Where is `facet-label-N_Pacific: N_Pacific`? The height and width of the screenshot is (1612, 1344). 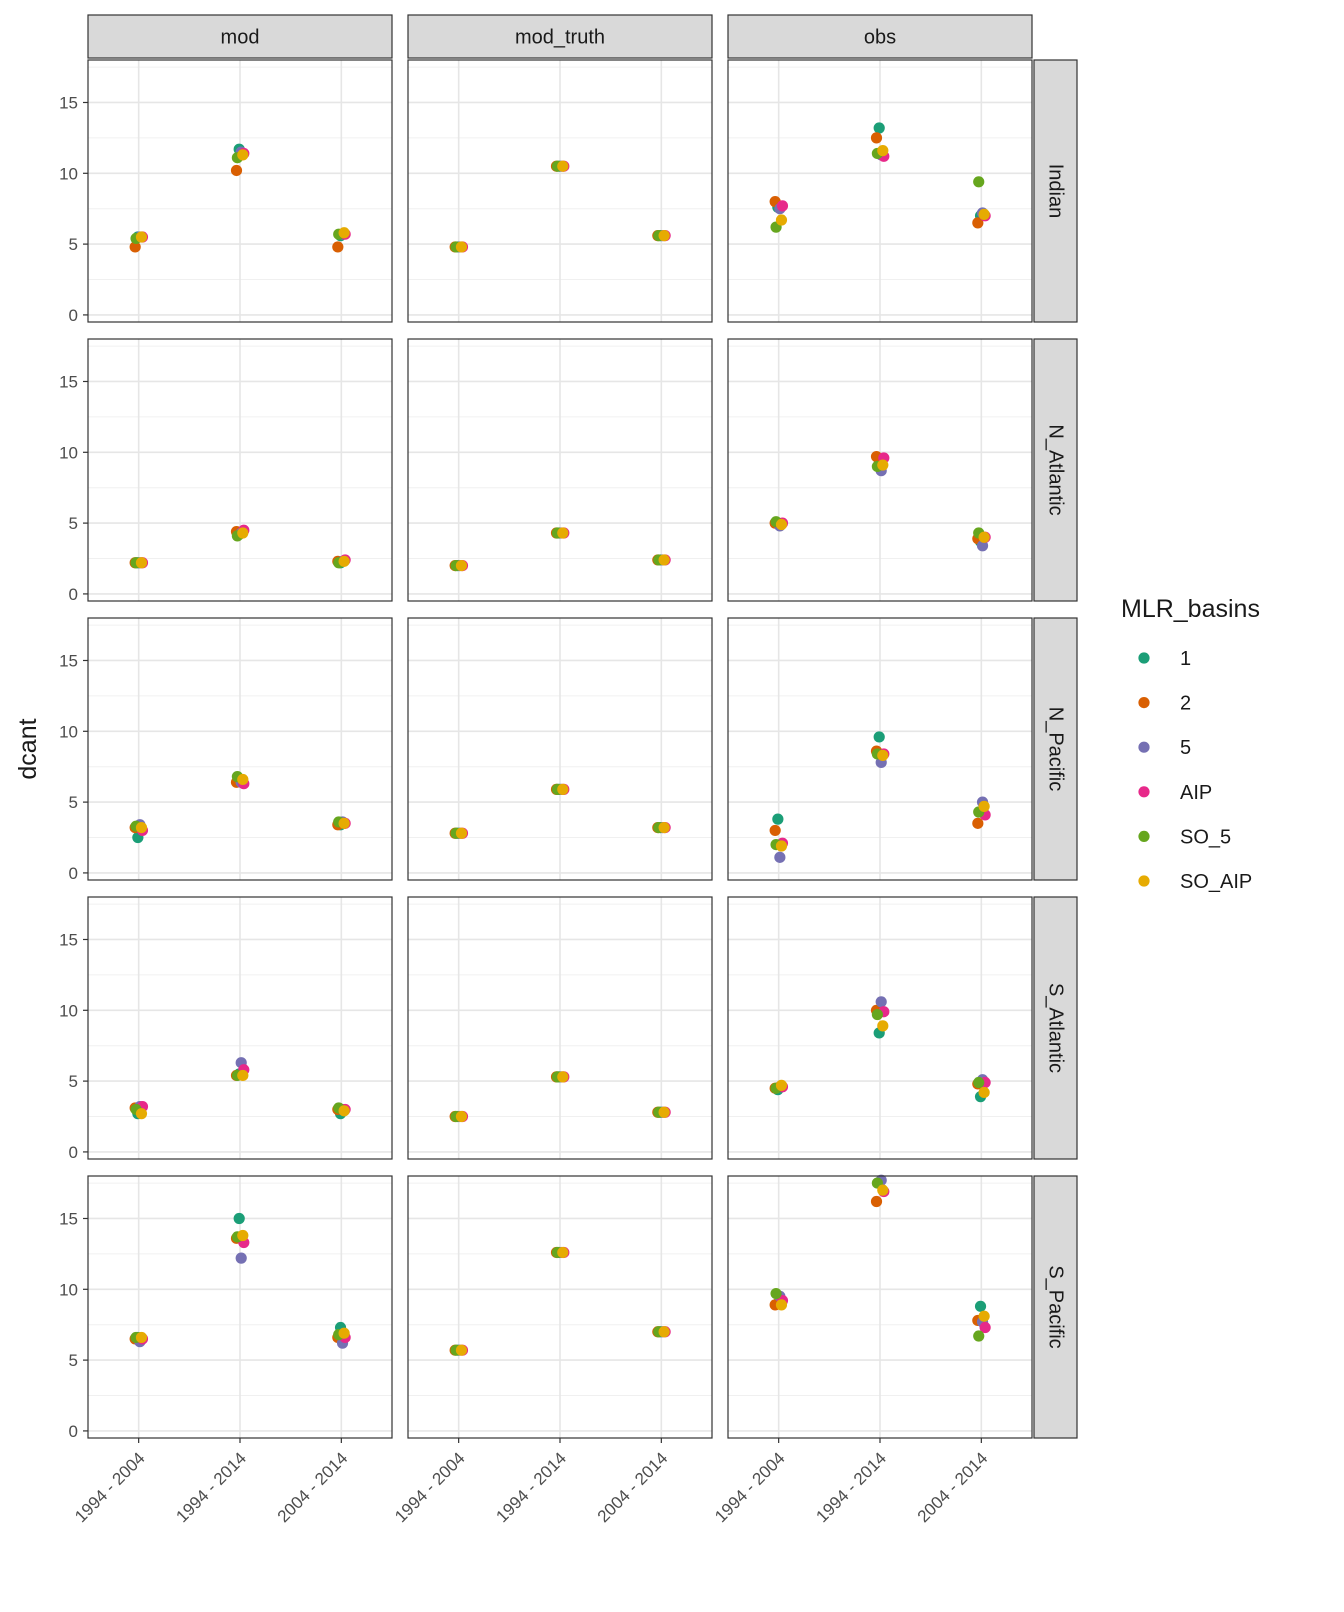 facet-label-N_Pacific: N_Pacific is located at coordinates (1056, 749).